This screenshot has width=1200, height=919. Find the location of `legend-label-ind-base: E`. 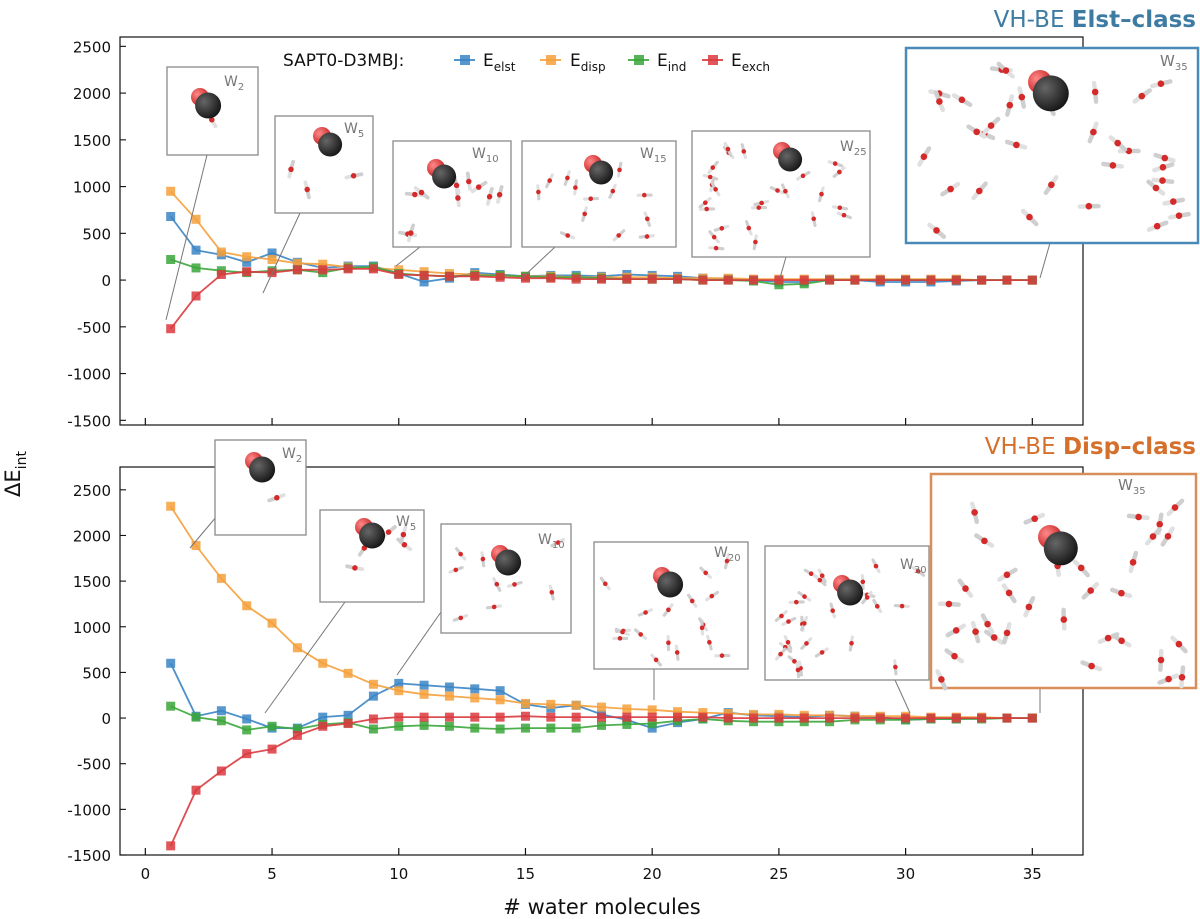

legend-label-ind-base: E is located at coordinates (662, 61).